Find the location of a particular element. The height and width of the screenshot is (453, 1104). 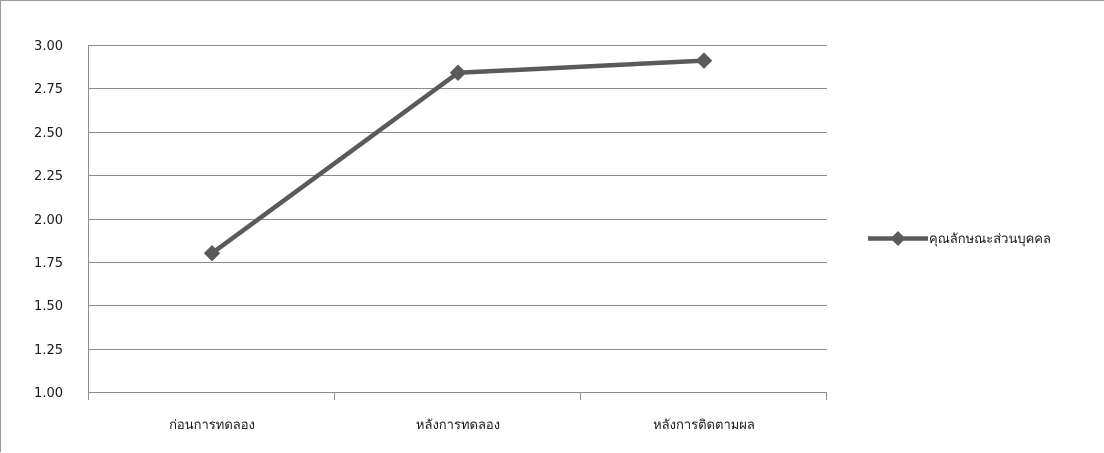

y-tick-label: 1.00 is located at coordinates (48, 393).